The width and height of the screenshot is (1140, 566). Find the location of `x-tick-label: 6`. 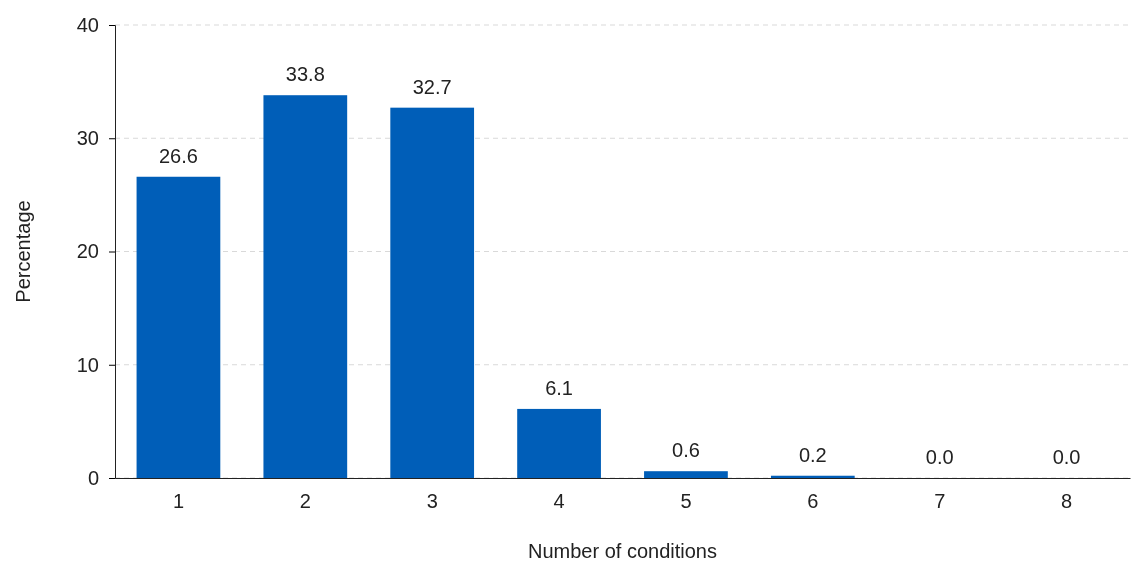

x-tick-label: 6 is located at coordinates (813, 501).